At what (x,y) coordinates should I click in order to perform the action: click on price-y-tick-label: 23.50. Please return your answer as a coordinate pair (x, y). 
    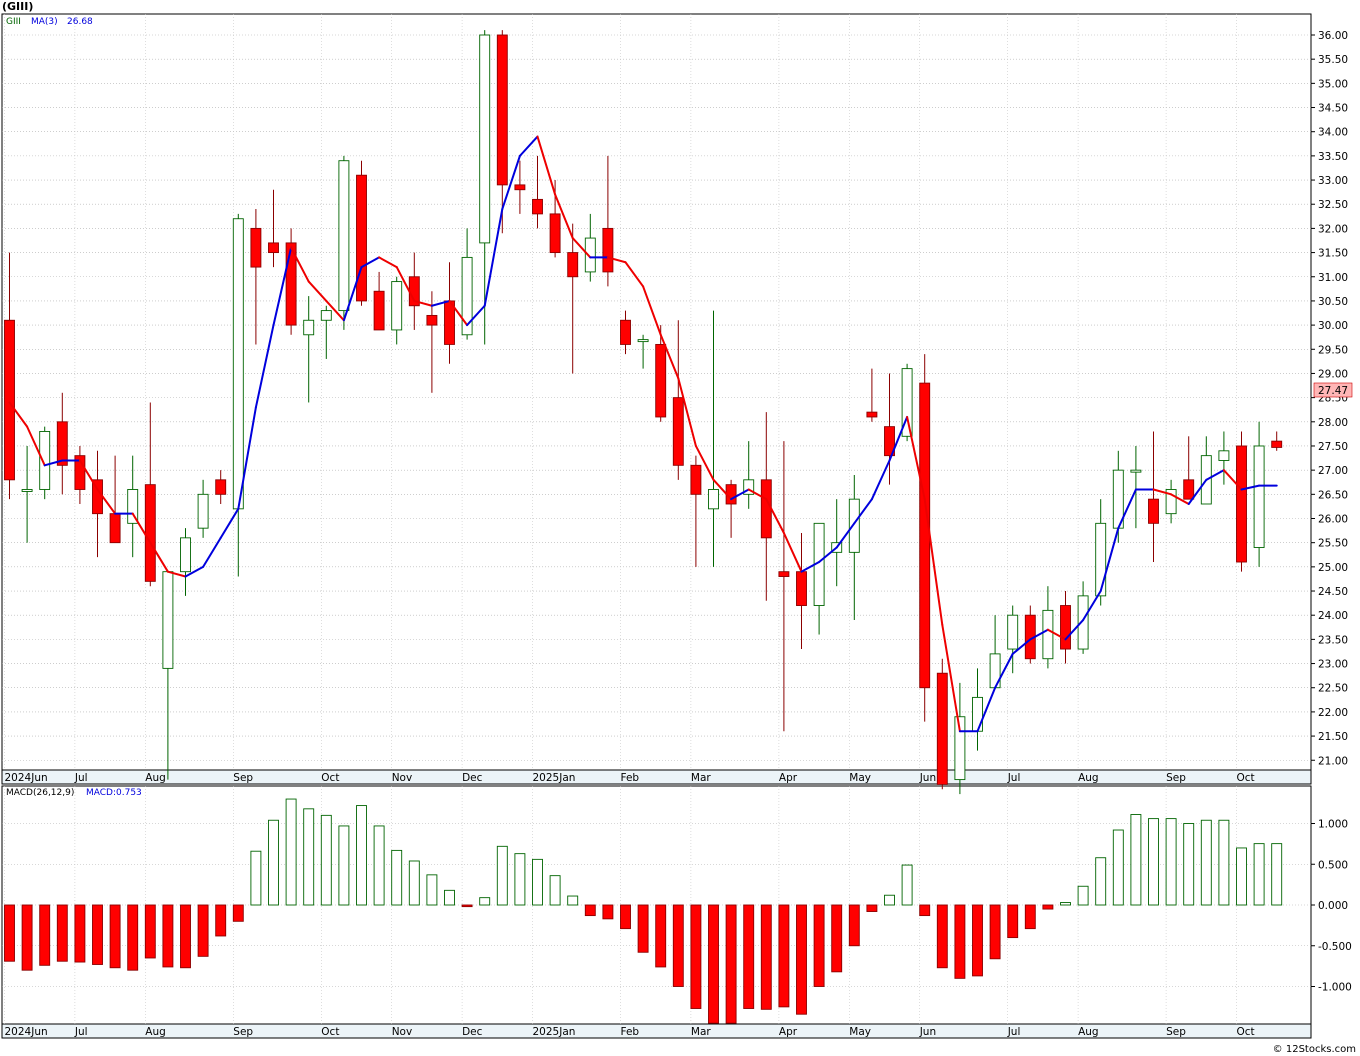
    Looking at the image, I should click on (1333, 640).